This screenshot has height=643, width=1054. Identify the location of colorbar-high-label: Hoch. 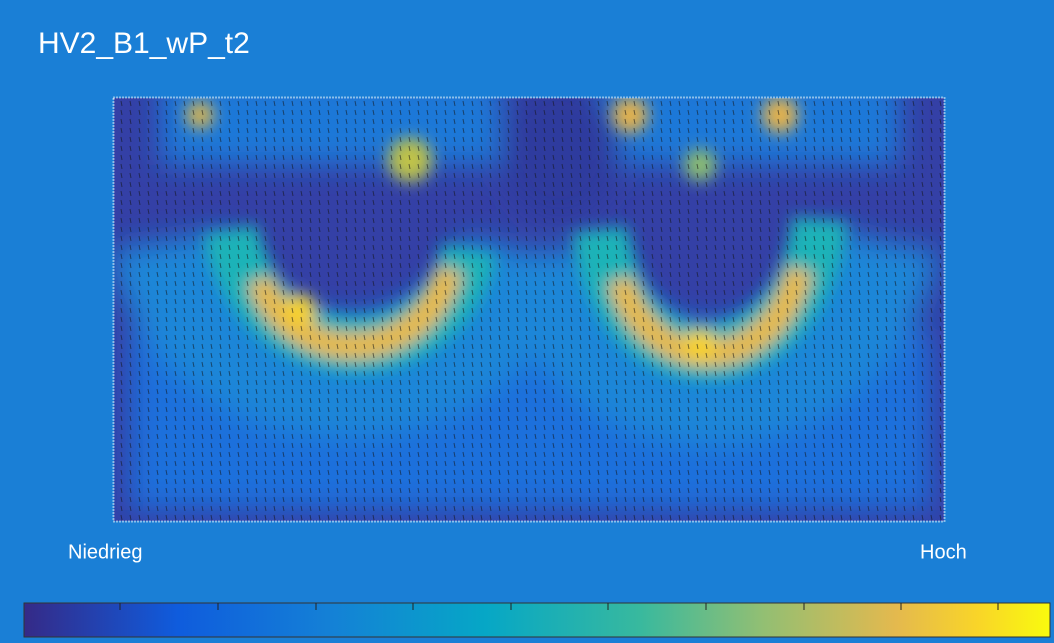
(943, 552).